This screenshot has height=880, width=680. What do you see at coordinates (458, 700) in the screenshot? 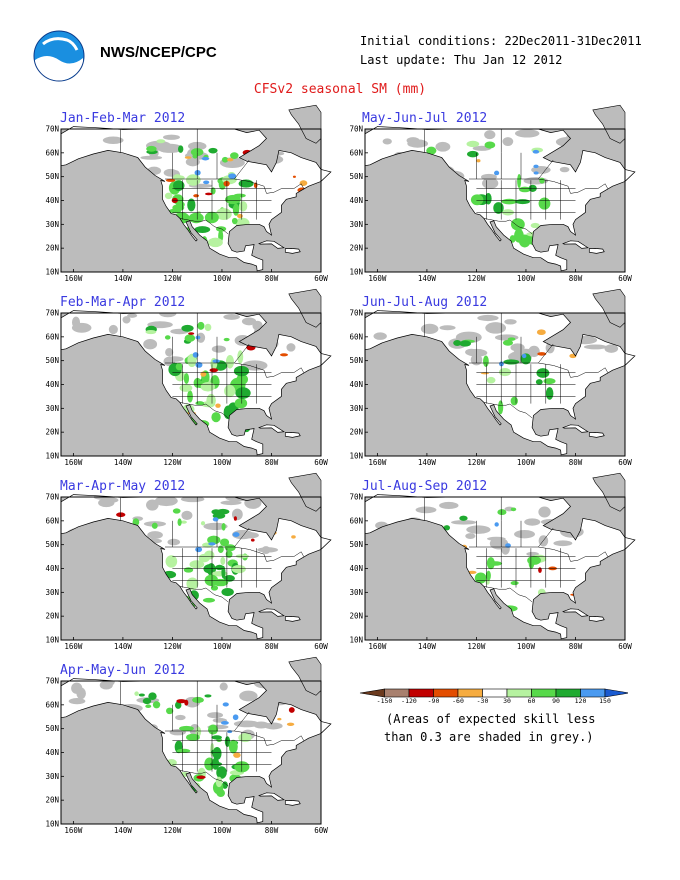
I see `legend-tick-label: -60` at bounding box center [458, 700].